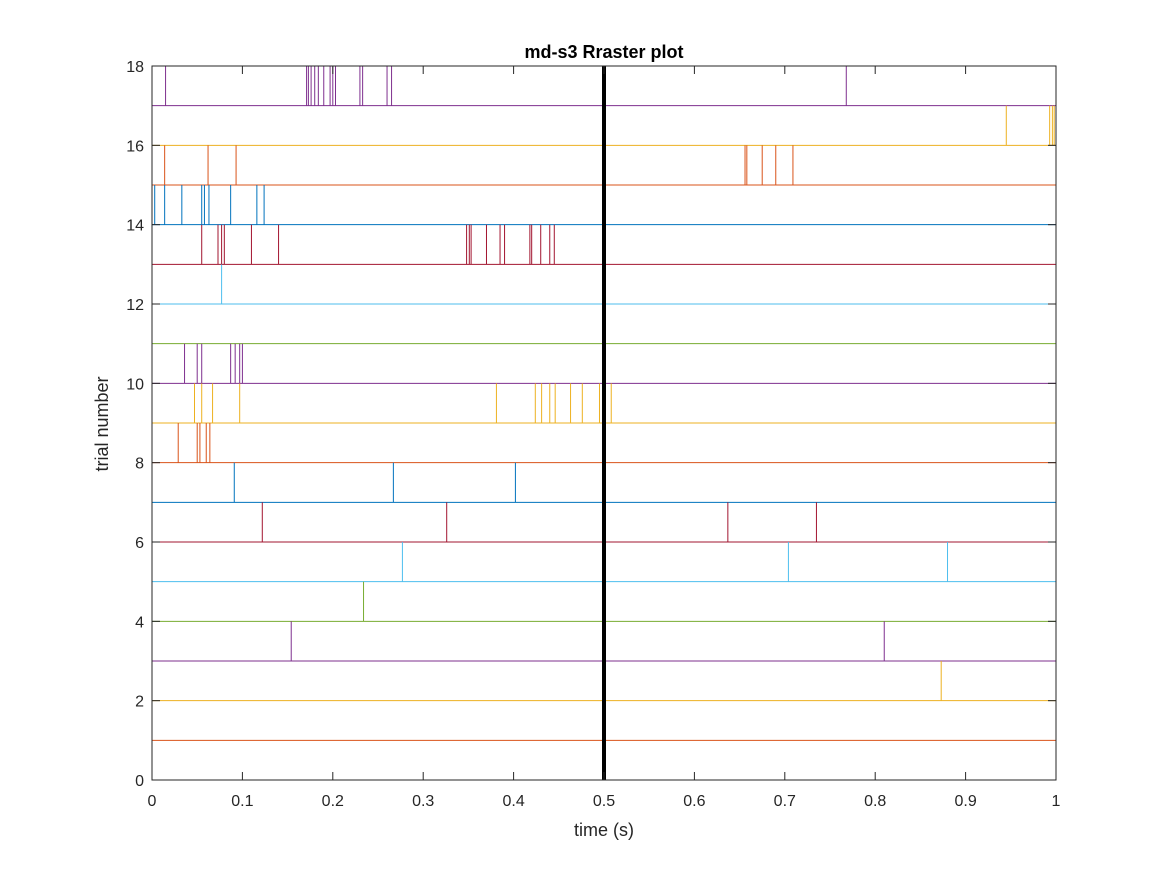 The width and height of the screenshot is (1167, 875). I want to click on x-tick-label: 0.3, so click(423, 801).